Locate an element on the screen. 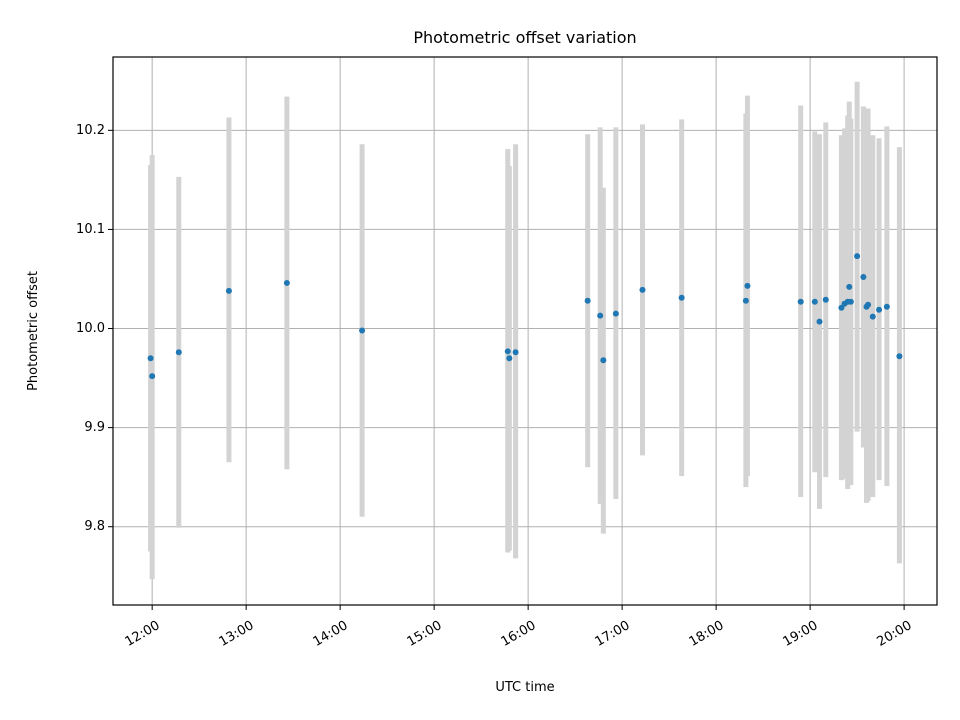 The image size is (960, 720). x-tick-label: 15:00 is located at coordinates (425, 634).